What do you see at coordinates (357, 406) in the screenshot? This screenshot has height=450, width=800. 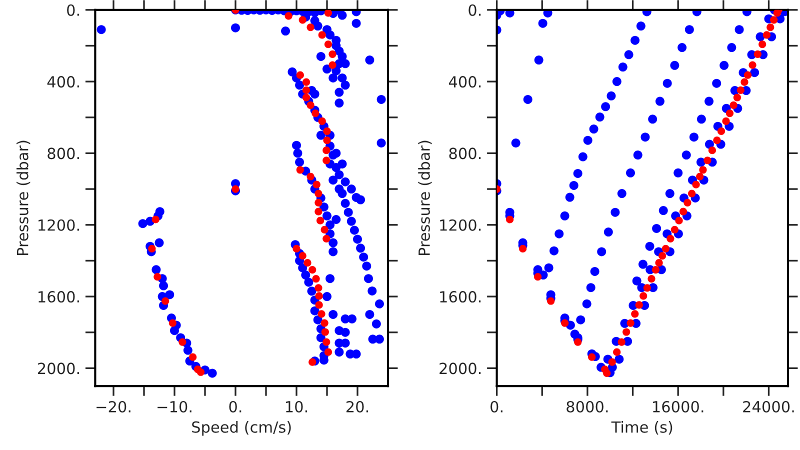 I see `x-tick-label: 20.` at bounding box center [357, 406].